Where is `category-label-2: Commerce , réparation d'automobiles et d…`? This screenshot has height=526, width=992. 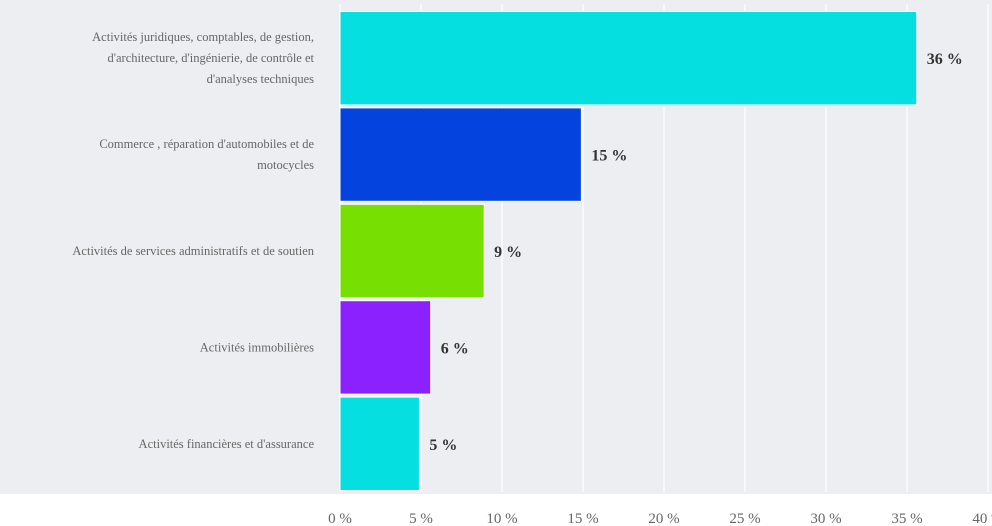
category-label-2: Commerce , réparation d'automobiles et d… is located at coordinates (206, 154).